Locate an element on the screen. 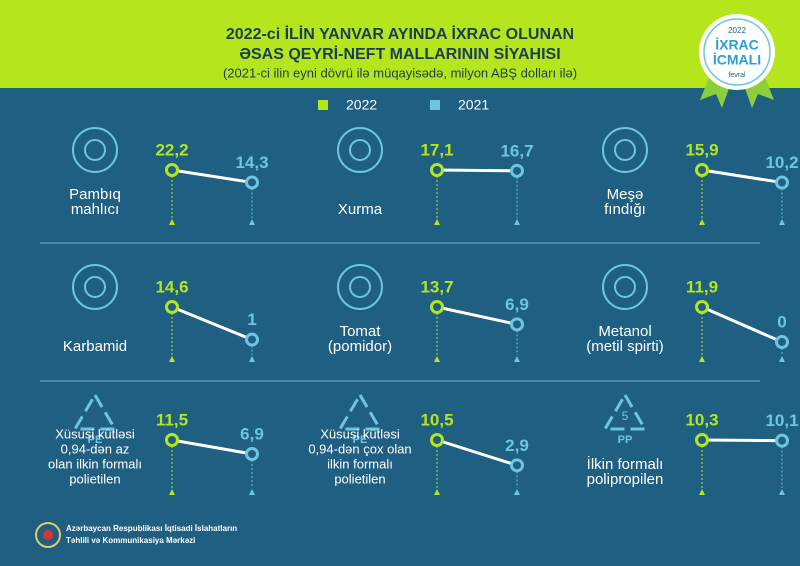 The width and height of the screenshot is (800, 566). value-label: 10,2 is located at coordinates (781, 162).